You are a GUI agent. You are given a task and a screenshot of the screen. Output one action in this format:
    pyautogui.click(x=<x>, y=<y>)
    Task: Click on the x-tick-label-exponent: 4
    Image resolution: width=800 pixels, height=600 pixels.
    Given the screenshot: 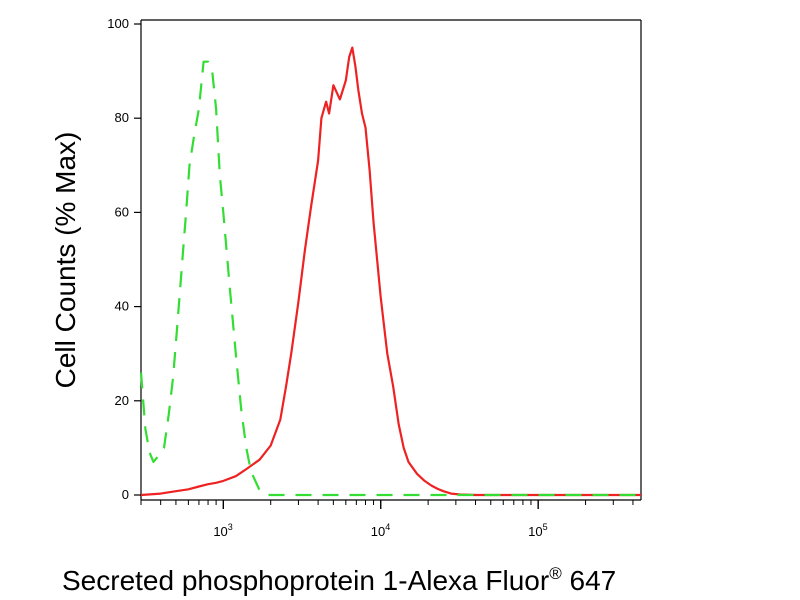 What is the action you would take?
    pyautogui.click(x=387, y=527)
    